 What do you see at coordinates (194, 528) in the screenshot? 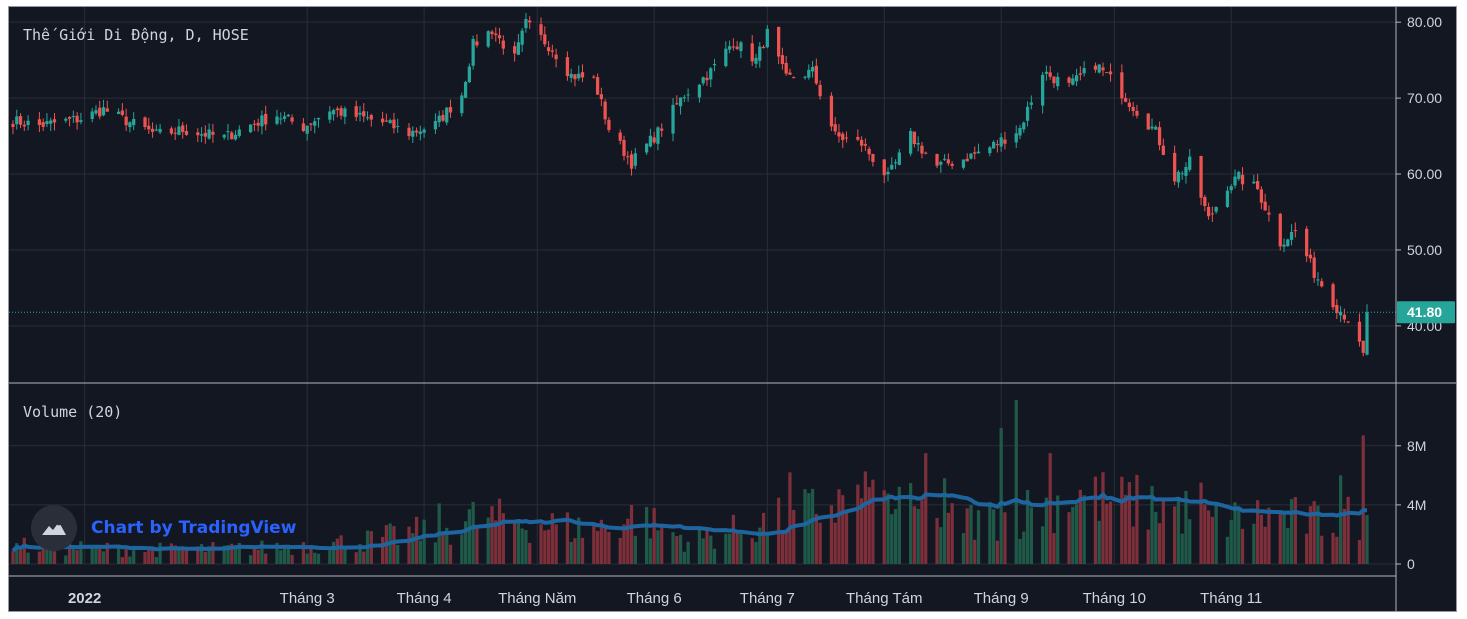
I see `tradingview-brand-text: Chart by TradingView` at bounding box center [194, 528].